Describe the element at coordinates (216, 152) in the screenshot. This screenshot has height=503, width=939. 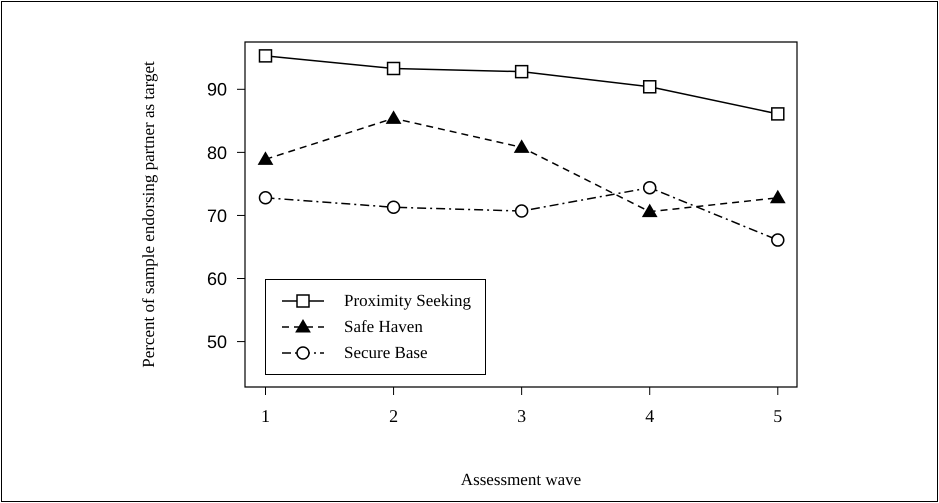
I see `y-tick-label: 80` at that location.